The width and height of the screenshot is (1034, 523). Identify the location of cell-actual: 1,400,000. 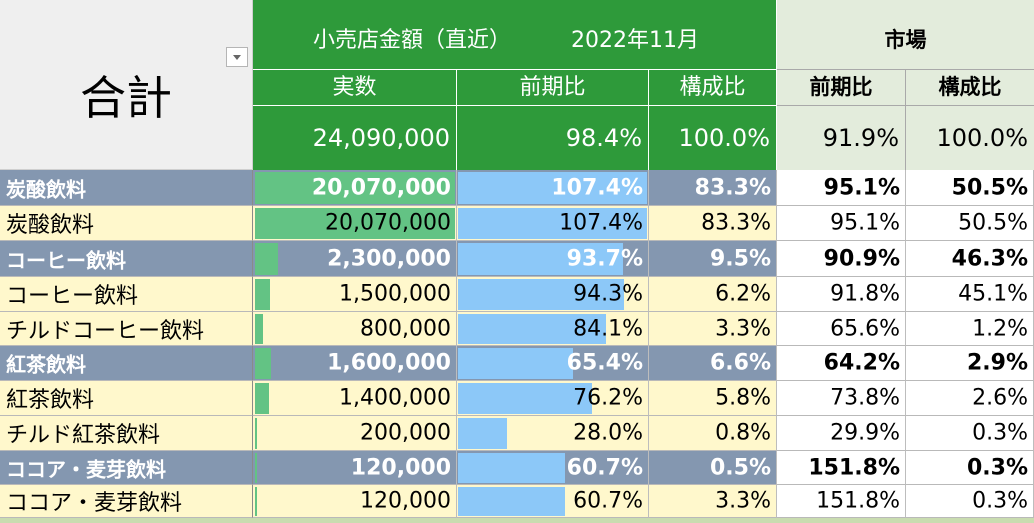
(355, 398).